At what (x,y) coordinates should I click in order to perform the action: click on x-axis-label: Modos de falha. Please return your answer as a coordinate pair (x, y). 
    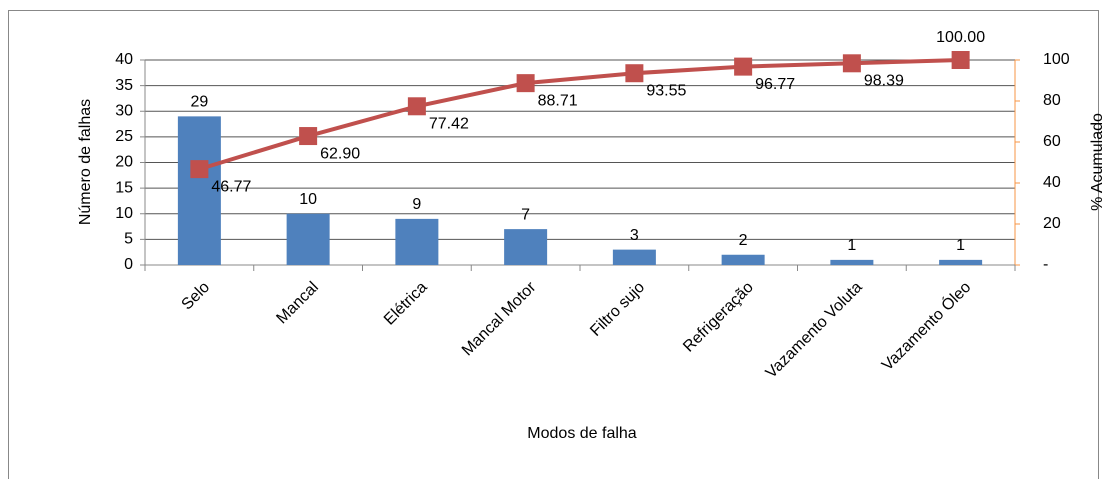
    Looking at the image, I should click on (582, 433).